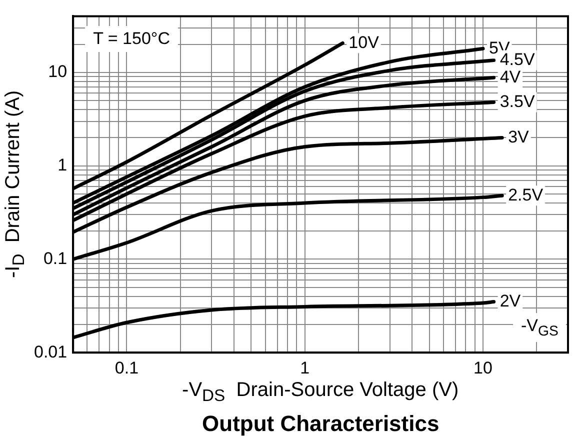  I want to click on annotation: T = 150°C, so click(131, 39).